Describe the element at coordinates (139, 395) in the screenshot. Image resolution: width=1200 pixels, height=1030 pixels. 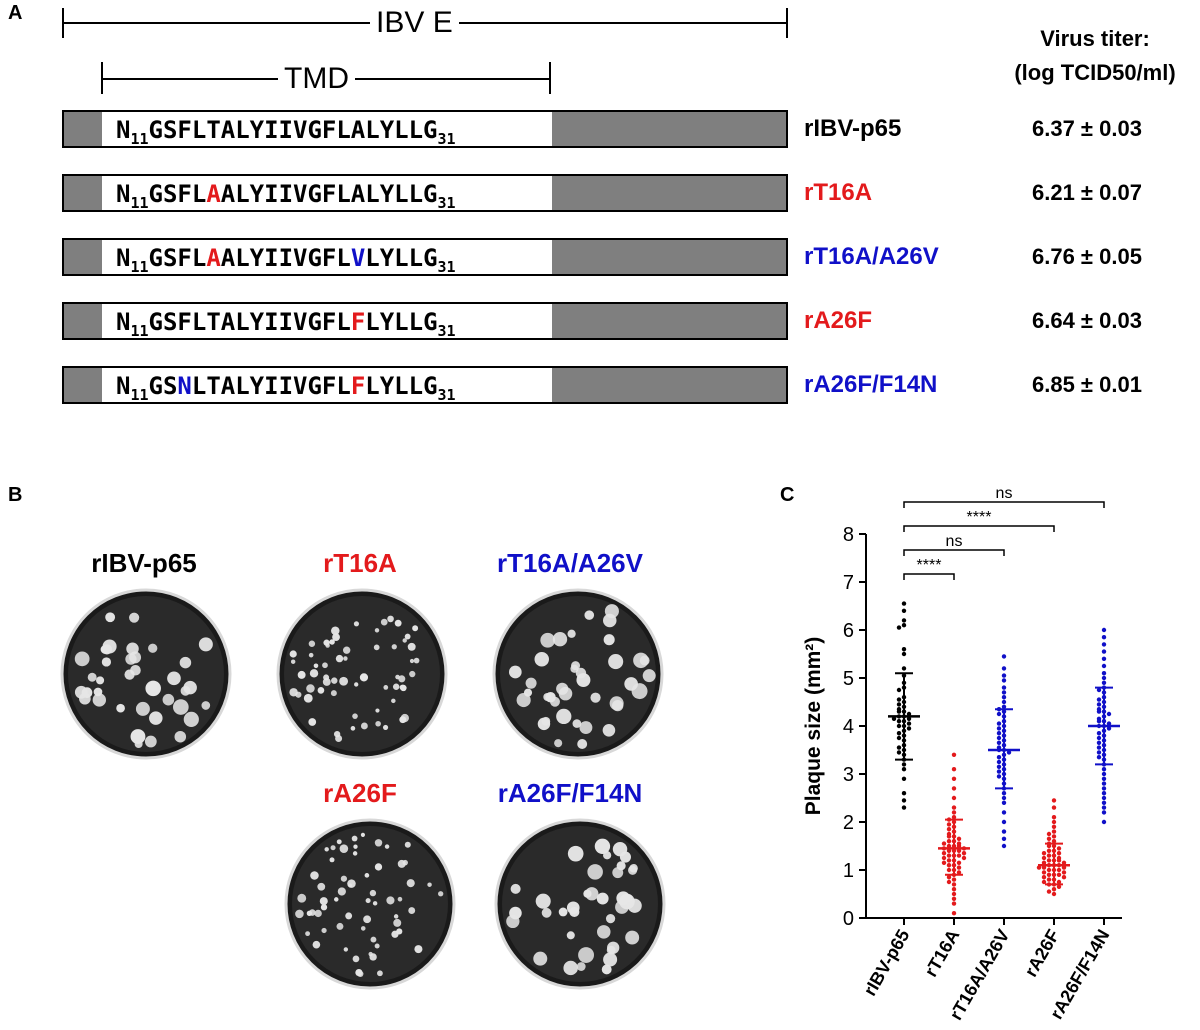
I see `residue-number: 11` at that location.